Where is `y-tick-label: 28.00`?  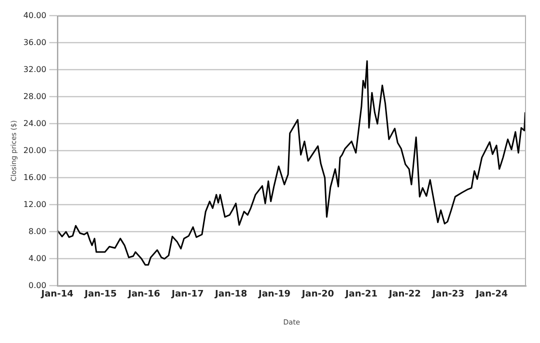
y-tick-label: 28.00 is located at coordinates (34, 96).